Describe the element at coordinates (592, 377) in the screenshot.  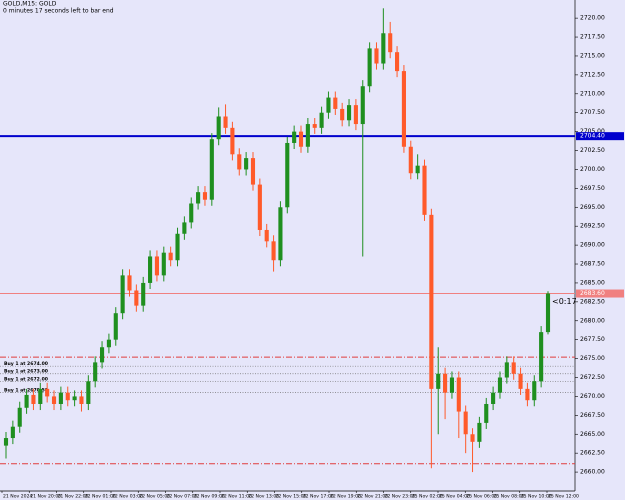
I see `y-tick-label: 2672.50` at that location.